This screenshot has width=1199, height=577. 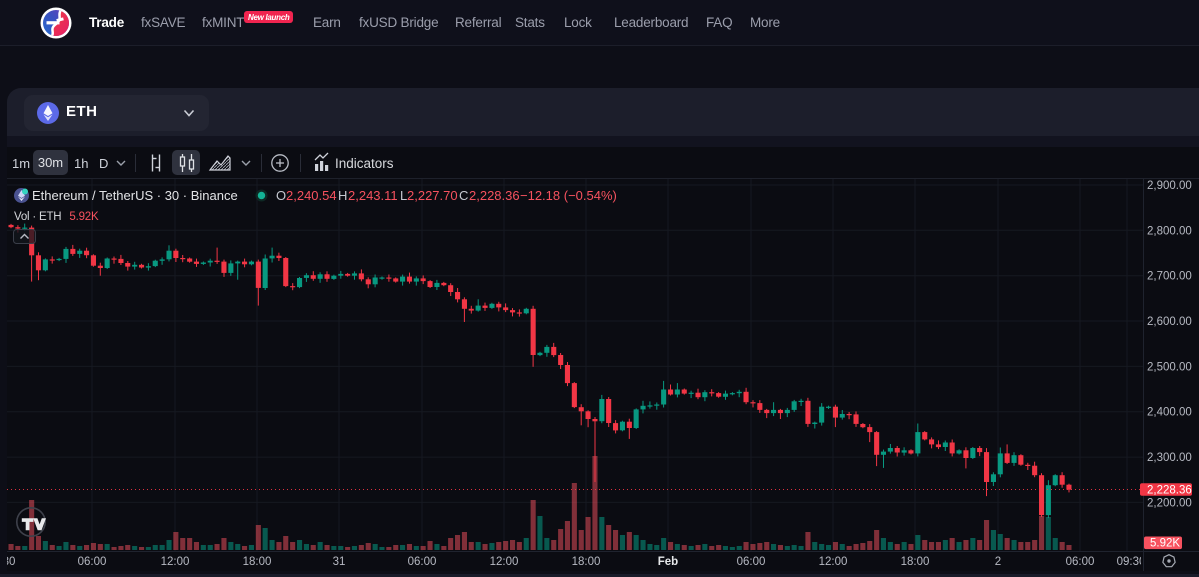 What do you see at coordinates (11, 562) in the screenshot?
I see `svg-text: 30` at bounding box center [11, 562].